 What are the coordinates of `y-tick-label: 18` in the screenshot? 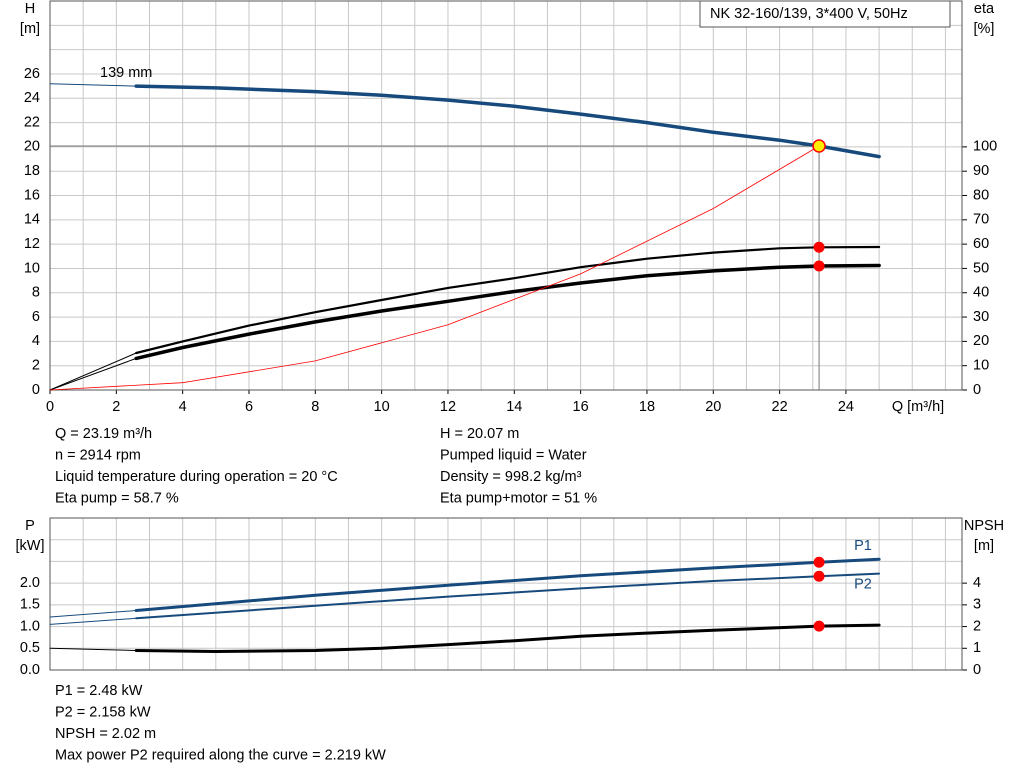 It's located at (32, 171).